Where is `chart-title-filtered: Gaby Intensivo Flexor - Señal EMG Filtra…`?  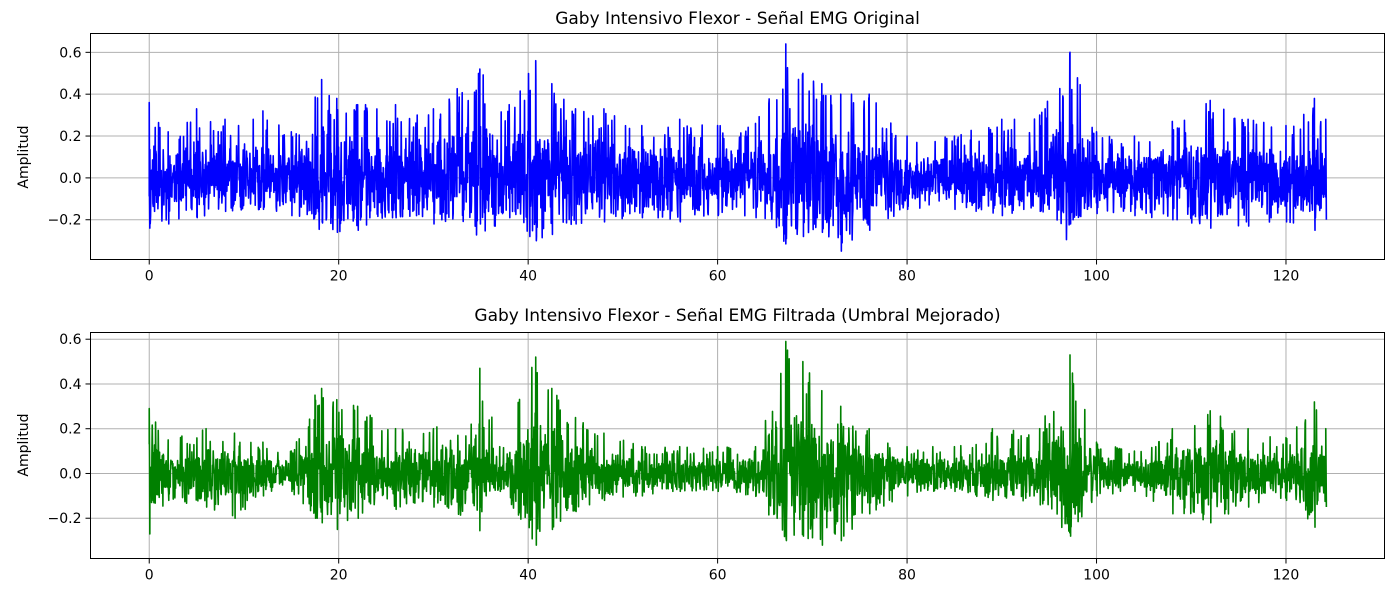 chart-title-filtered: Gaby Intensivo Flexor - Señal EMG Filtra… is located at coordinates (737, 316).